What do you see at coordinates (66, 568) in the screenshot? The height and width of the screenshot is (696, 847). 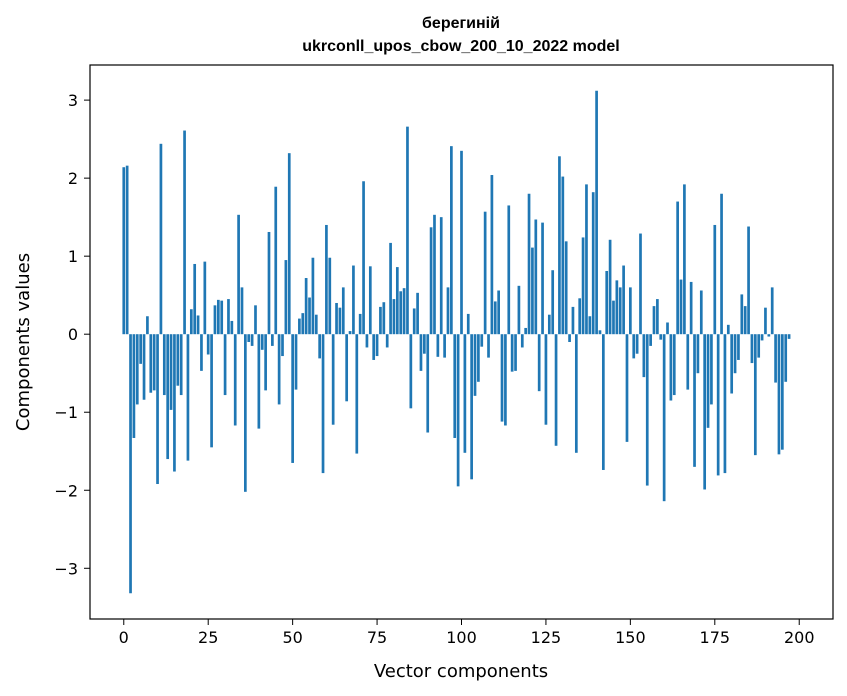 I see `y-tick-label: −3` at bounding box center [66, 568].